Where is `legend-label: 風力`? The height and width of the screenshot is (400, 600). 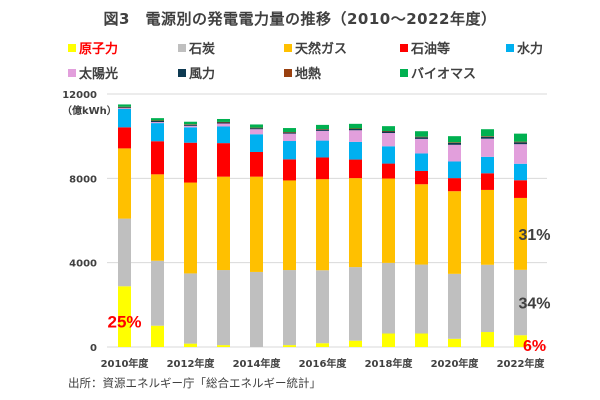
legend-label: 風力 is located at coordinates (202, 74).